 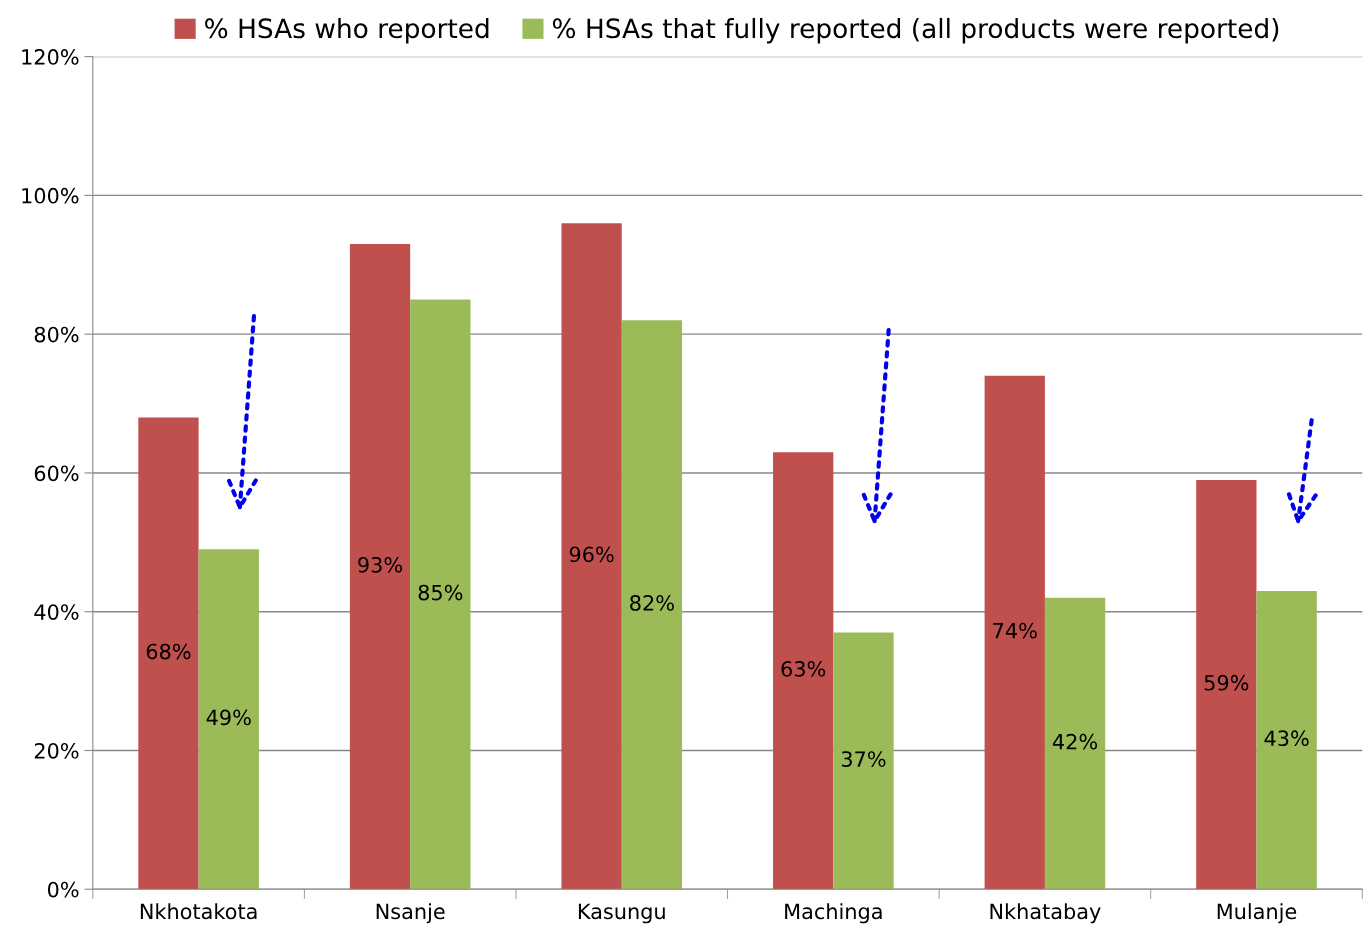 What do you see at coordinates (50, 195) in the screenshot?
I see `y-tick-label: 100%` at bounding box center [50, 195].